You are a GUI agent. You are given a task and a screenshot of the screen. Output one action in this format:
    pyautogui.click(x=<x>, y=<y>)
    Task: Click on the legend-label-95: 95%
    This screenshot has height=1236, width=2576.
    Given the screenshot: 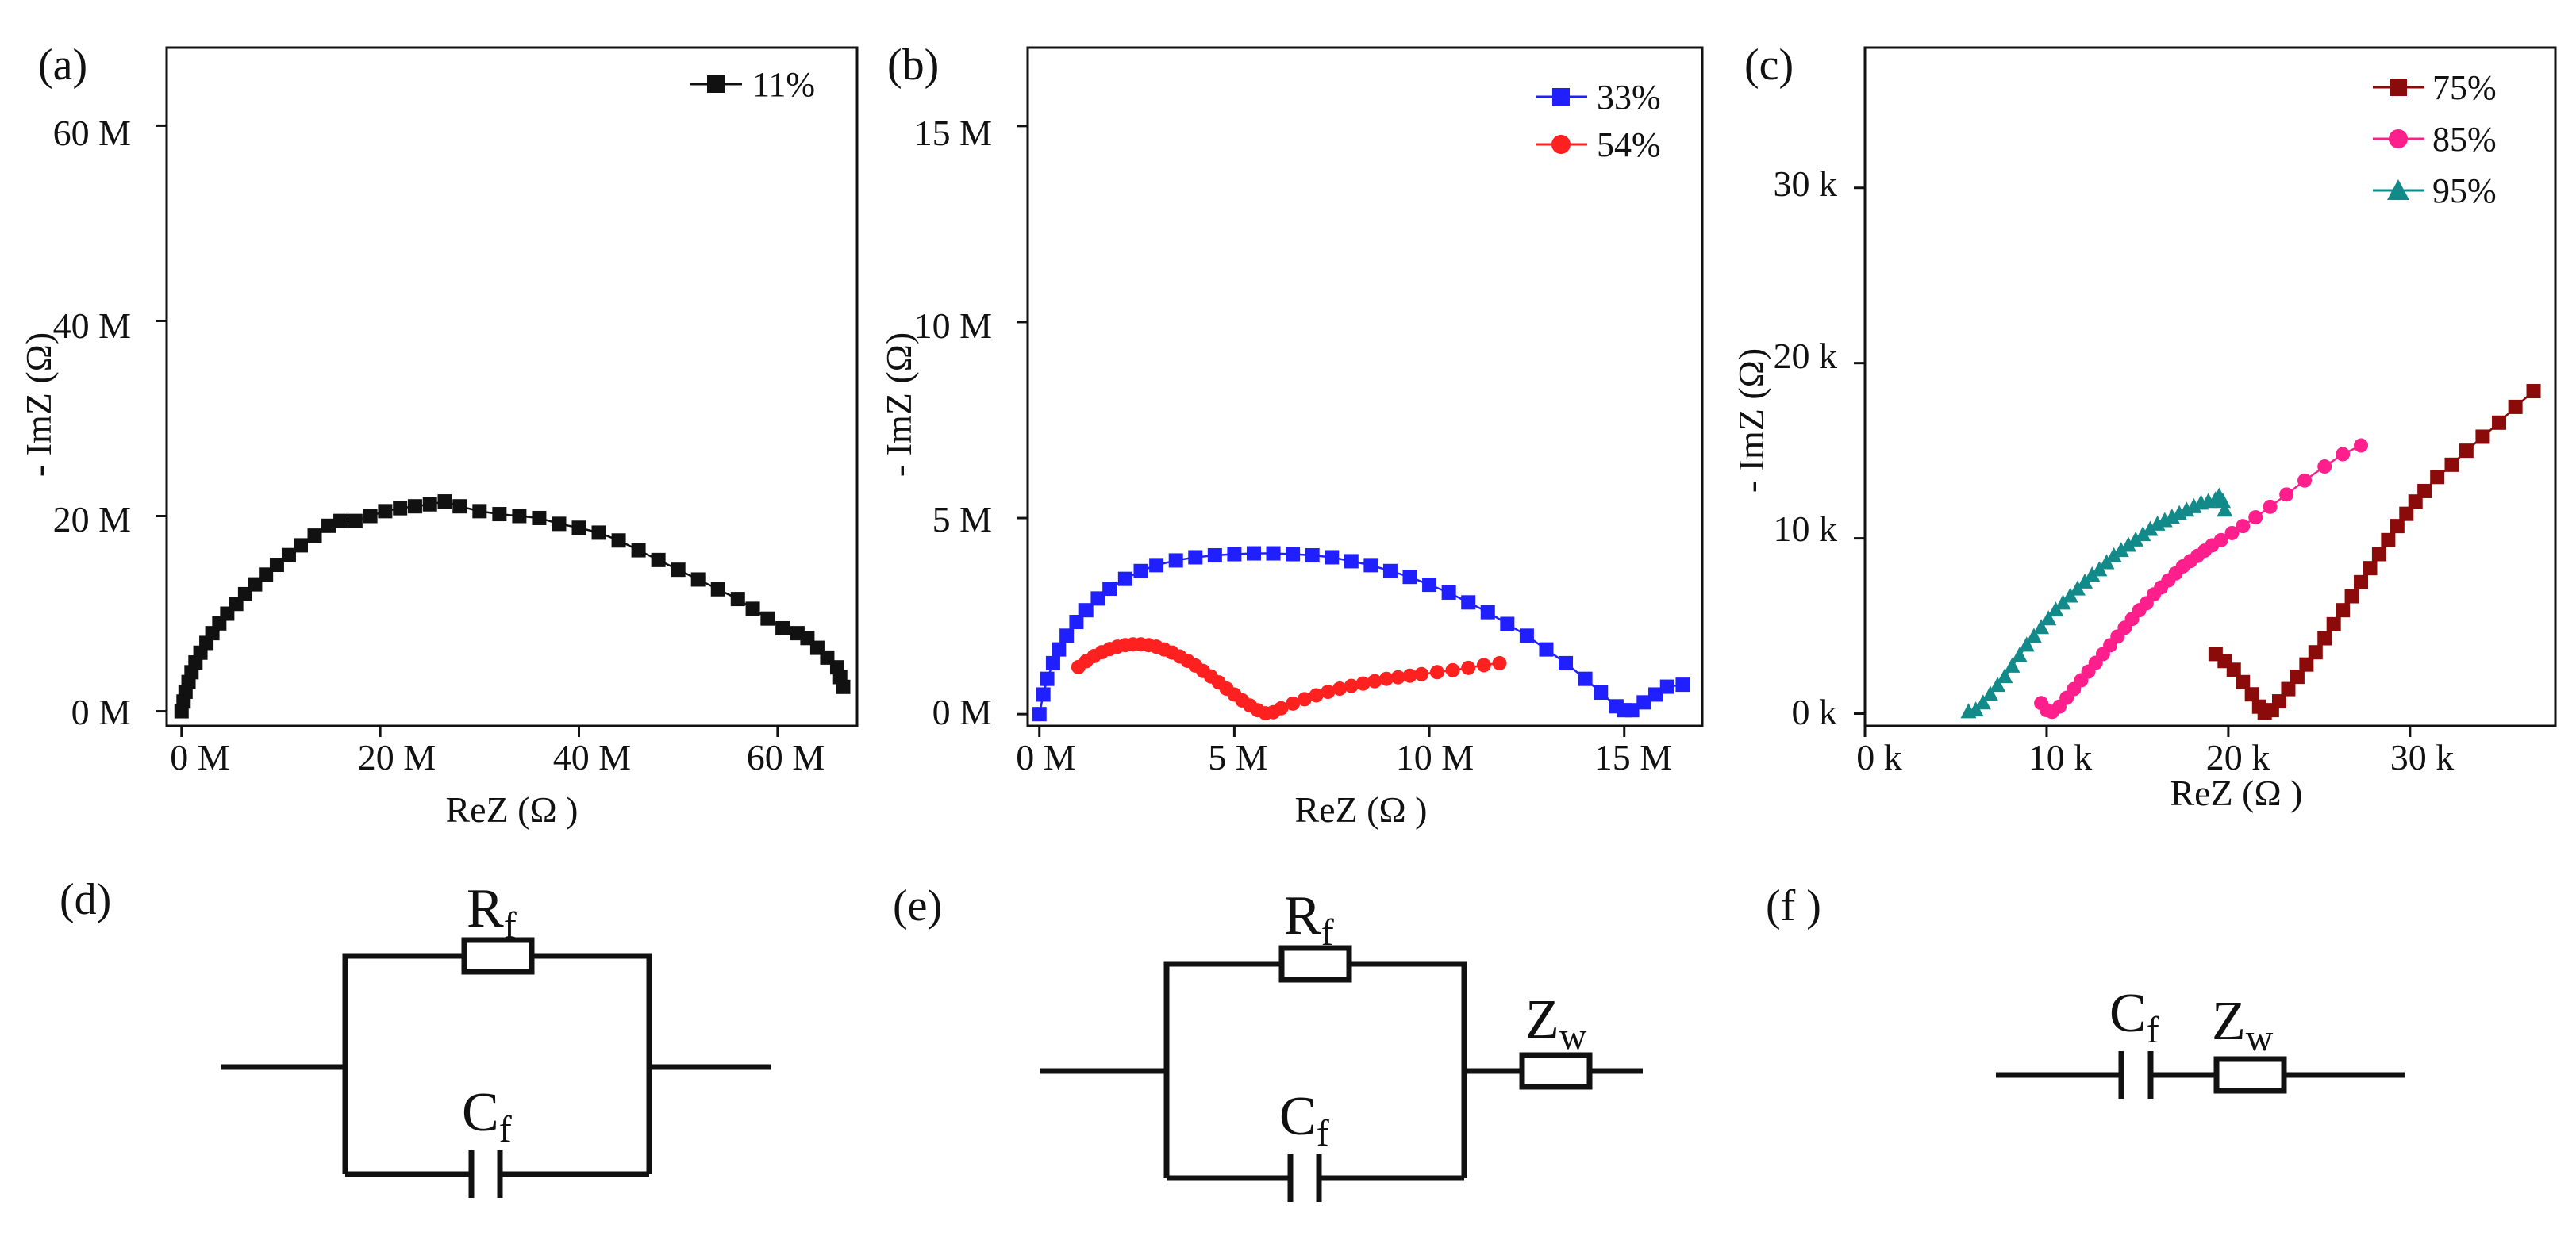 What is the action you would take?
    pyautogui.click(x=2464, y=190)
    